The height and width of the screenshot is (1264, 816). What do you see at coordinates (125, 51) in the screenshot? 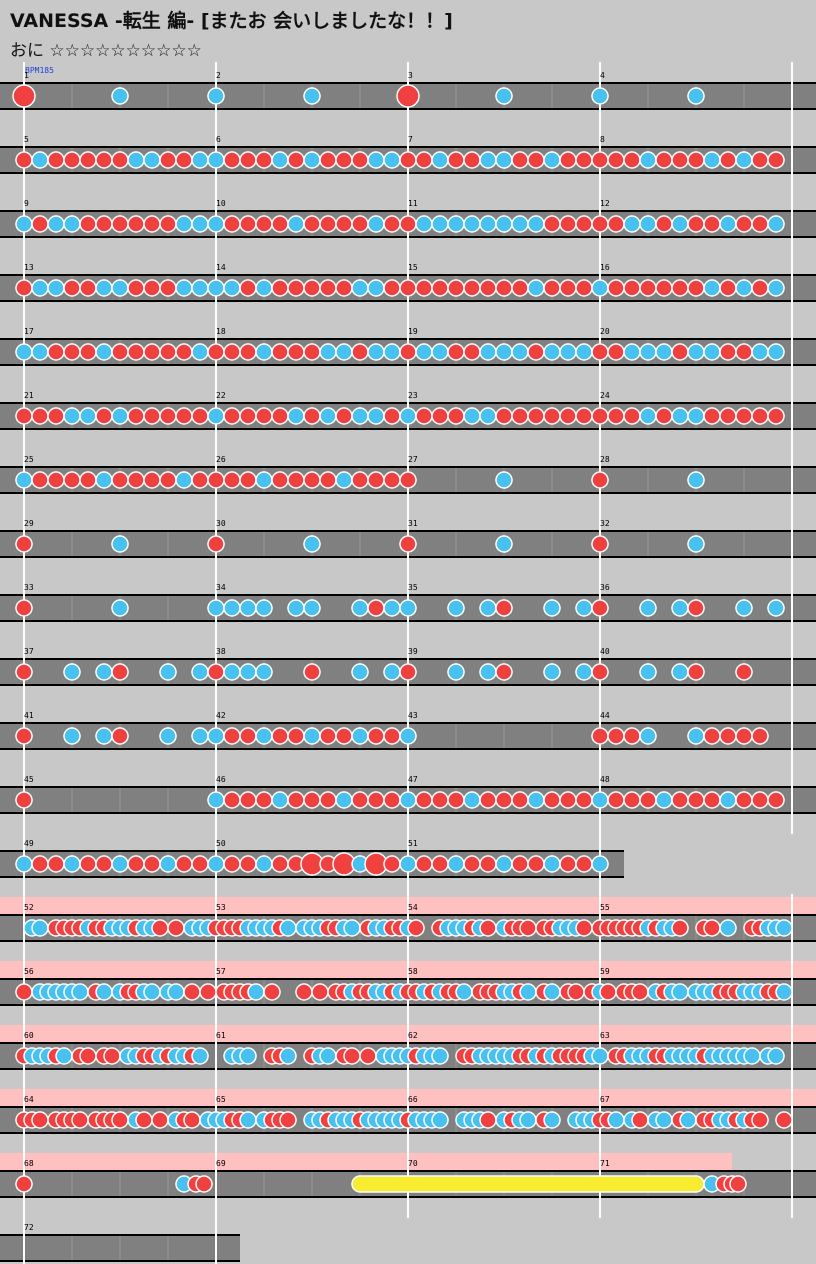
I see `difficulty-stars: ☆☆☆☆☆☆☆☆☆☆` at bounding box center [125, 51].